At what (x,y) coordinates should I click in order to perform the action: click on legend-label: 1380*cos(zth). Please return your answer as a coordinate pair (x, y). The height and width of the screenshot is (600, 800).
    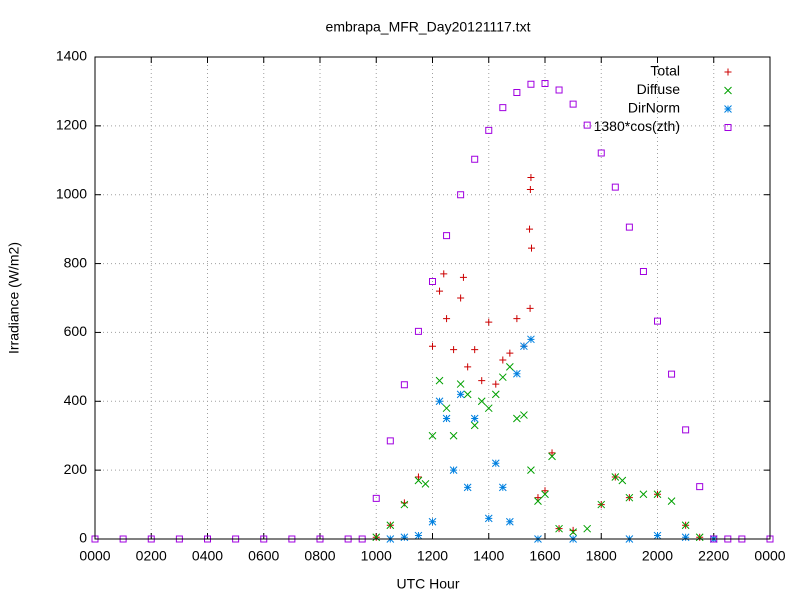
    Looking at the image, I should click on (637, 126).